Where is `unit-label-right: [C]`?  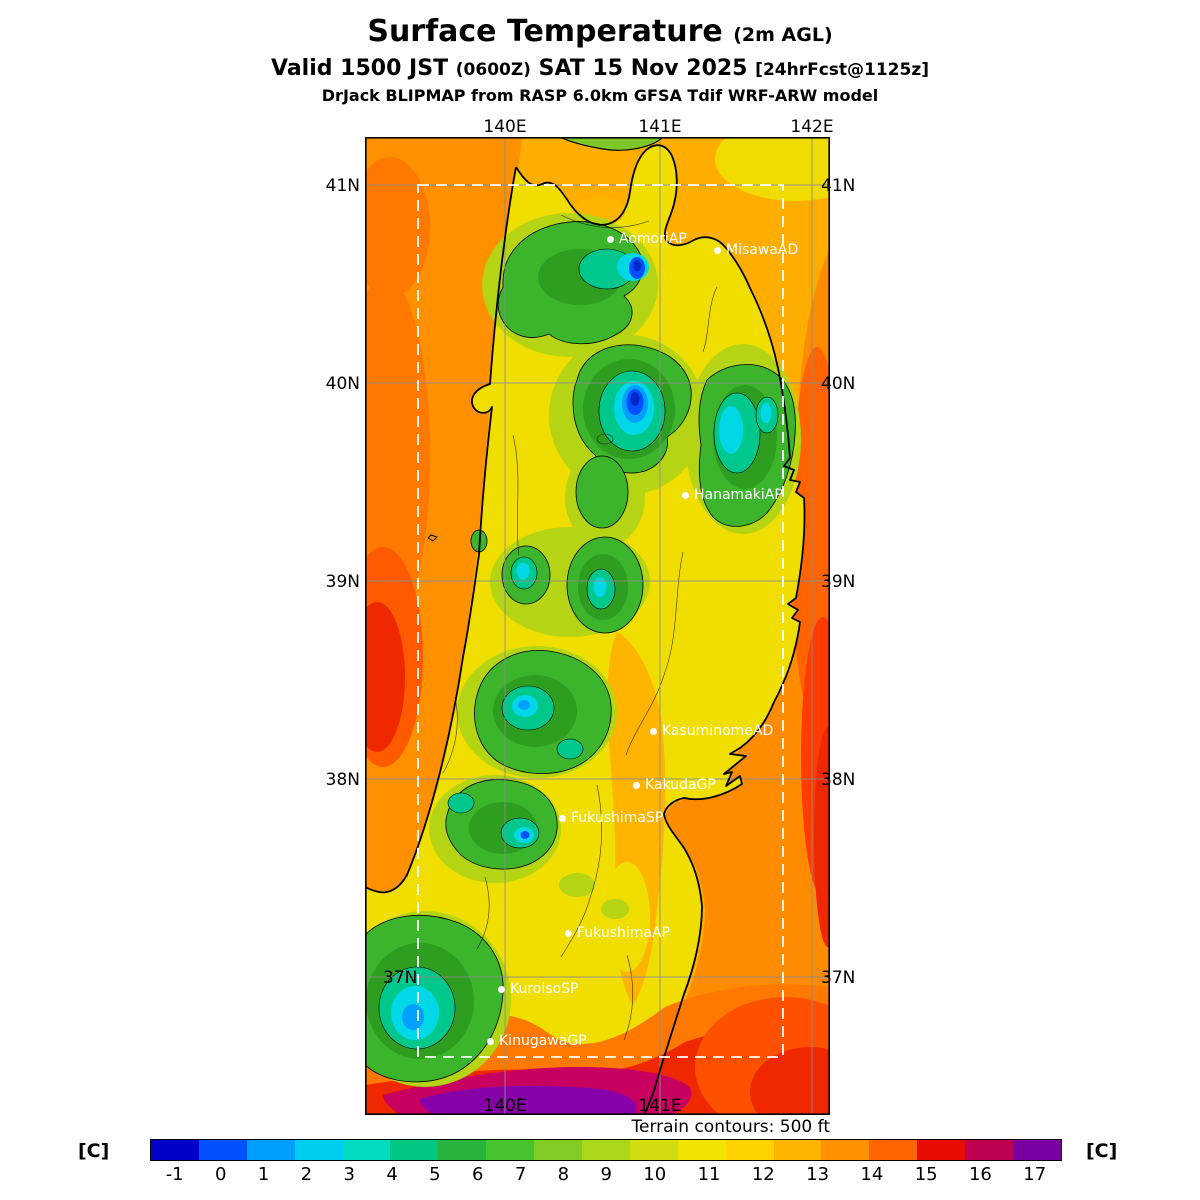 unit-label-right: [C] is located at coordinates (1102, 1151).